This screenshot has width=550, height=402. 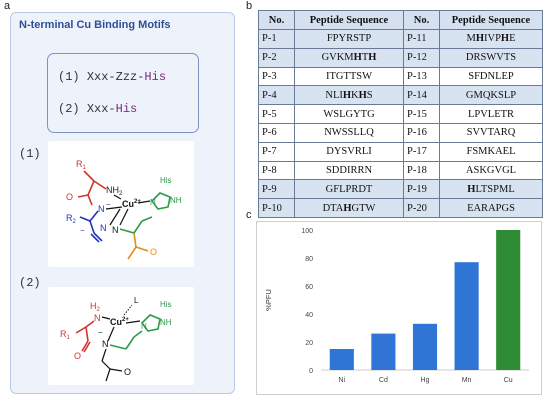 What do you see at coordinates (421, 189) in the screenshot?
I see `peptide-number: P-19` at bounding box center [421, 189].